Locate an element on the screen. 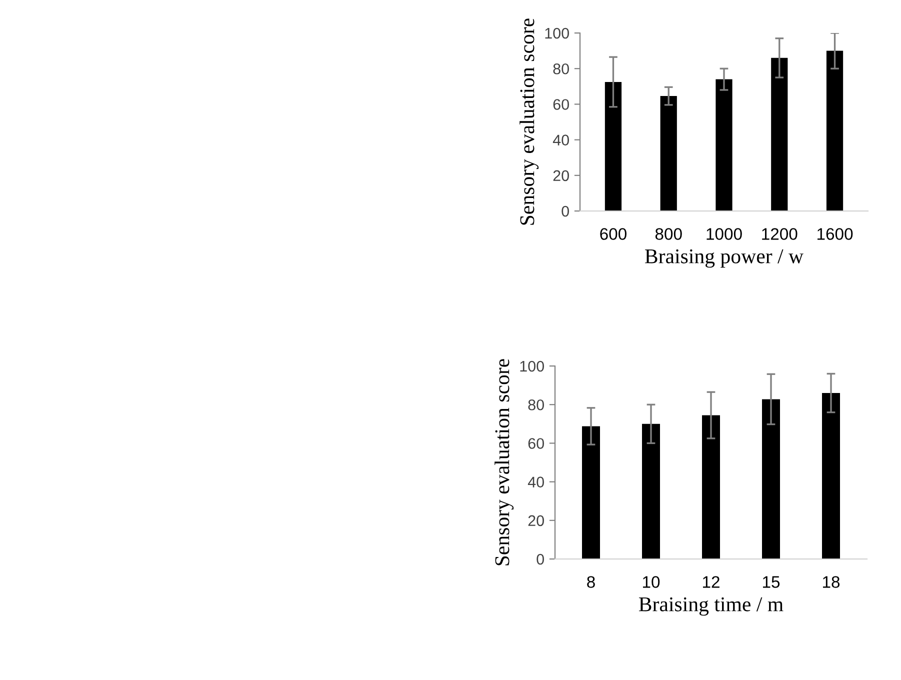  x-tick-label: 12 is located at coordinates (711, 582).